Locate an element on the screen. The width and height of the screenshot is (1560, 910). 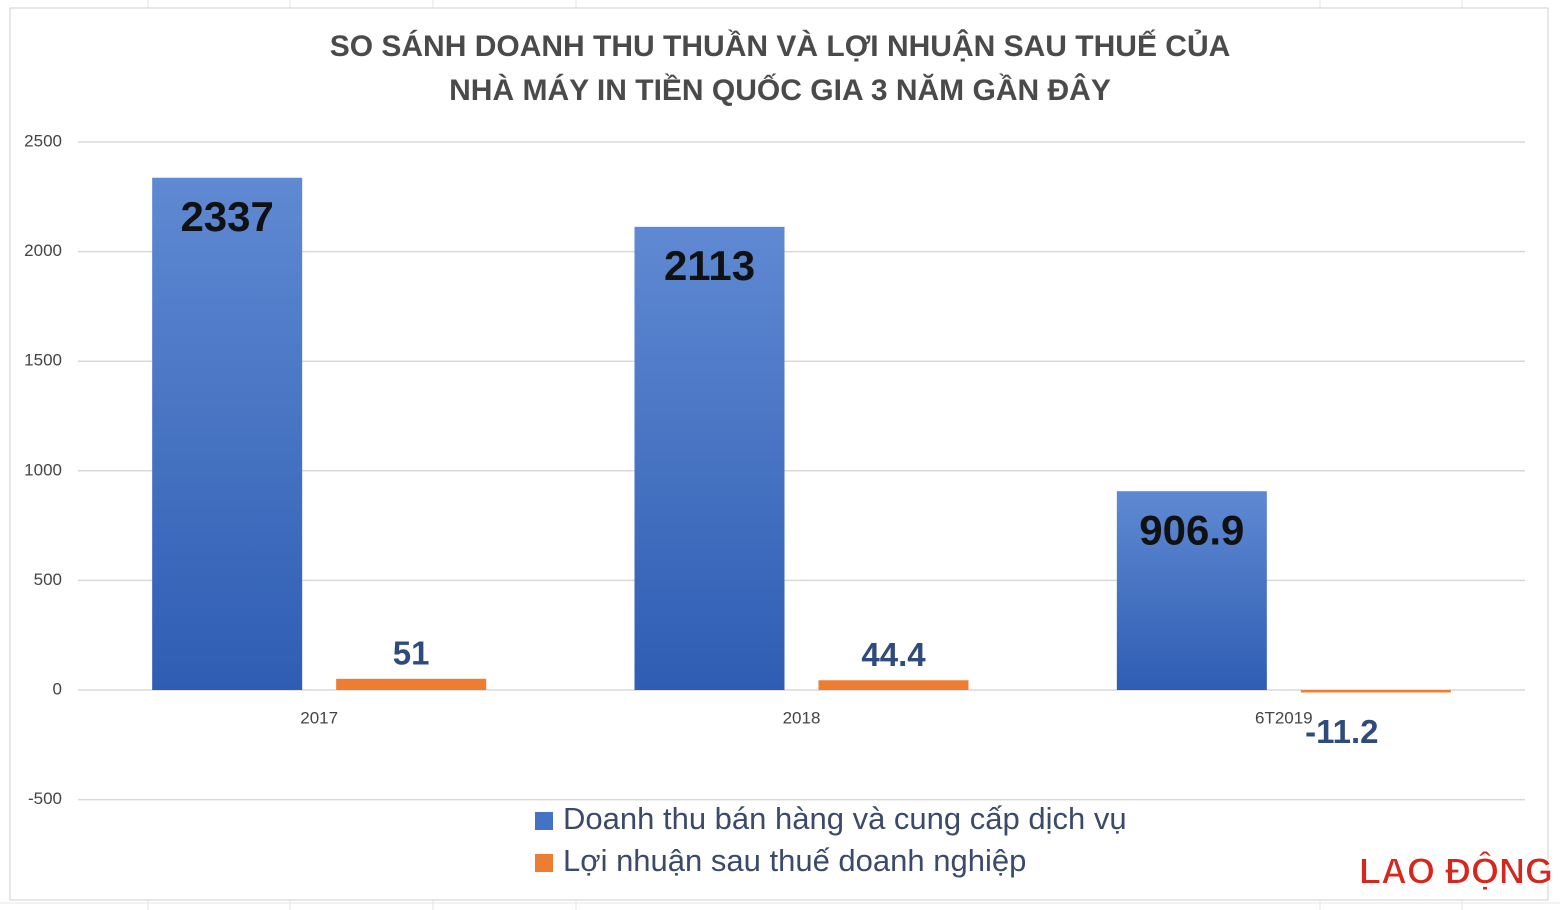
y-tick-label: 500 is located at coordinates (48, 579).